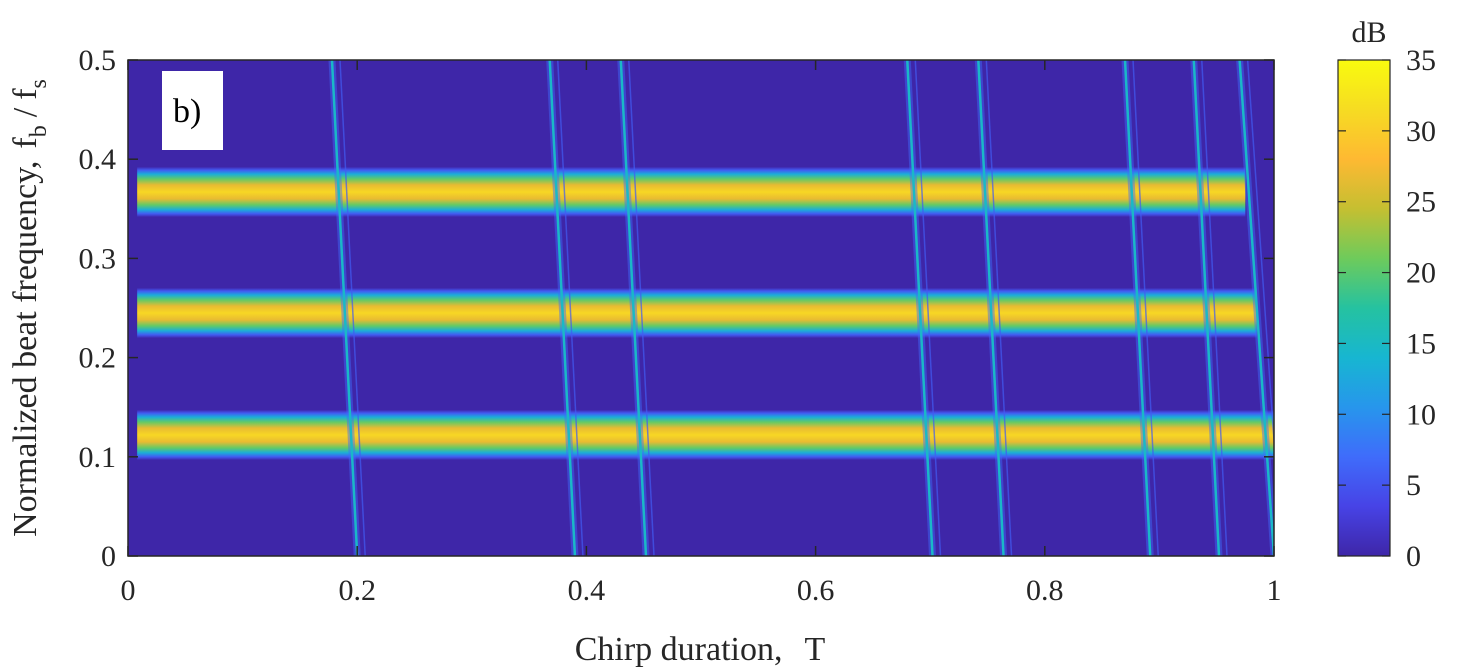 This screenshot has height=671, width=1458. What do you see at coordinates (98, 159) in the screenshot?
I see `y-tick-label-4: 0.4` at bounding box center [98, 159].